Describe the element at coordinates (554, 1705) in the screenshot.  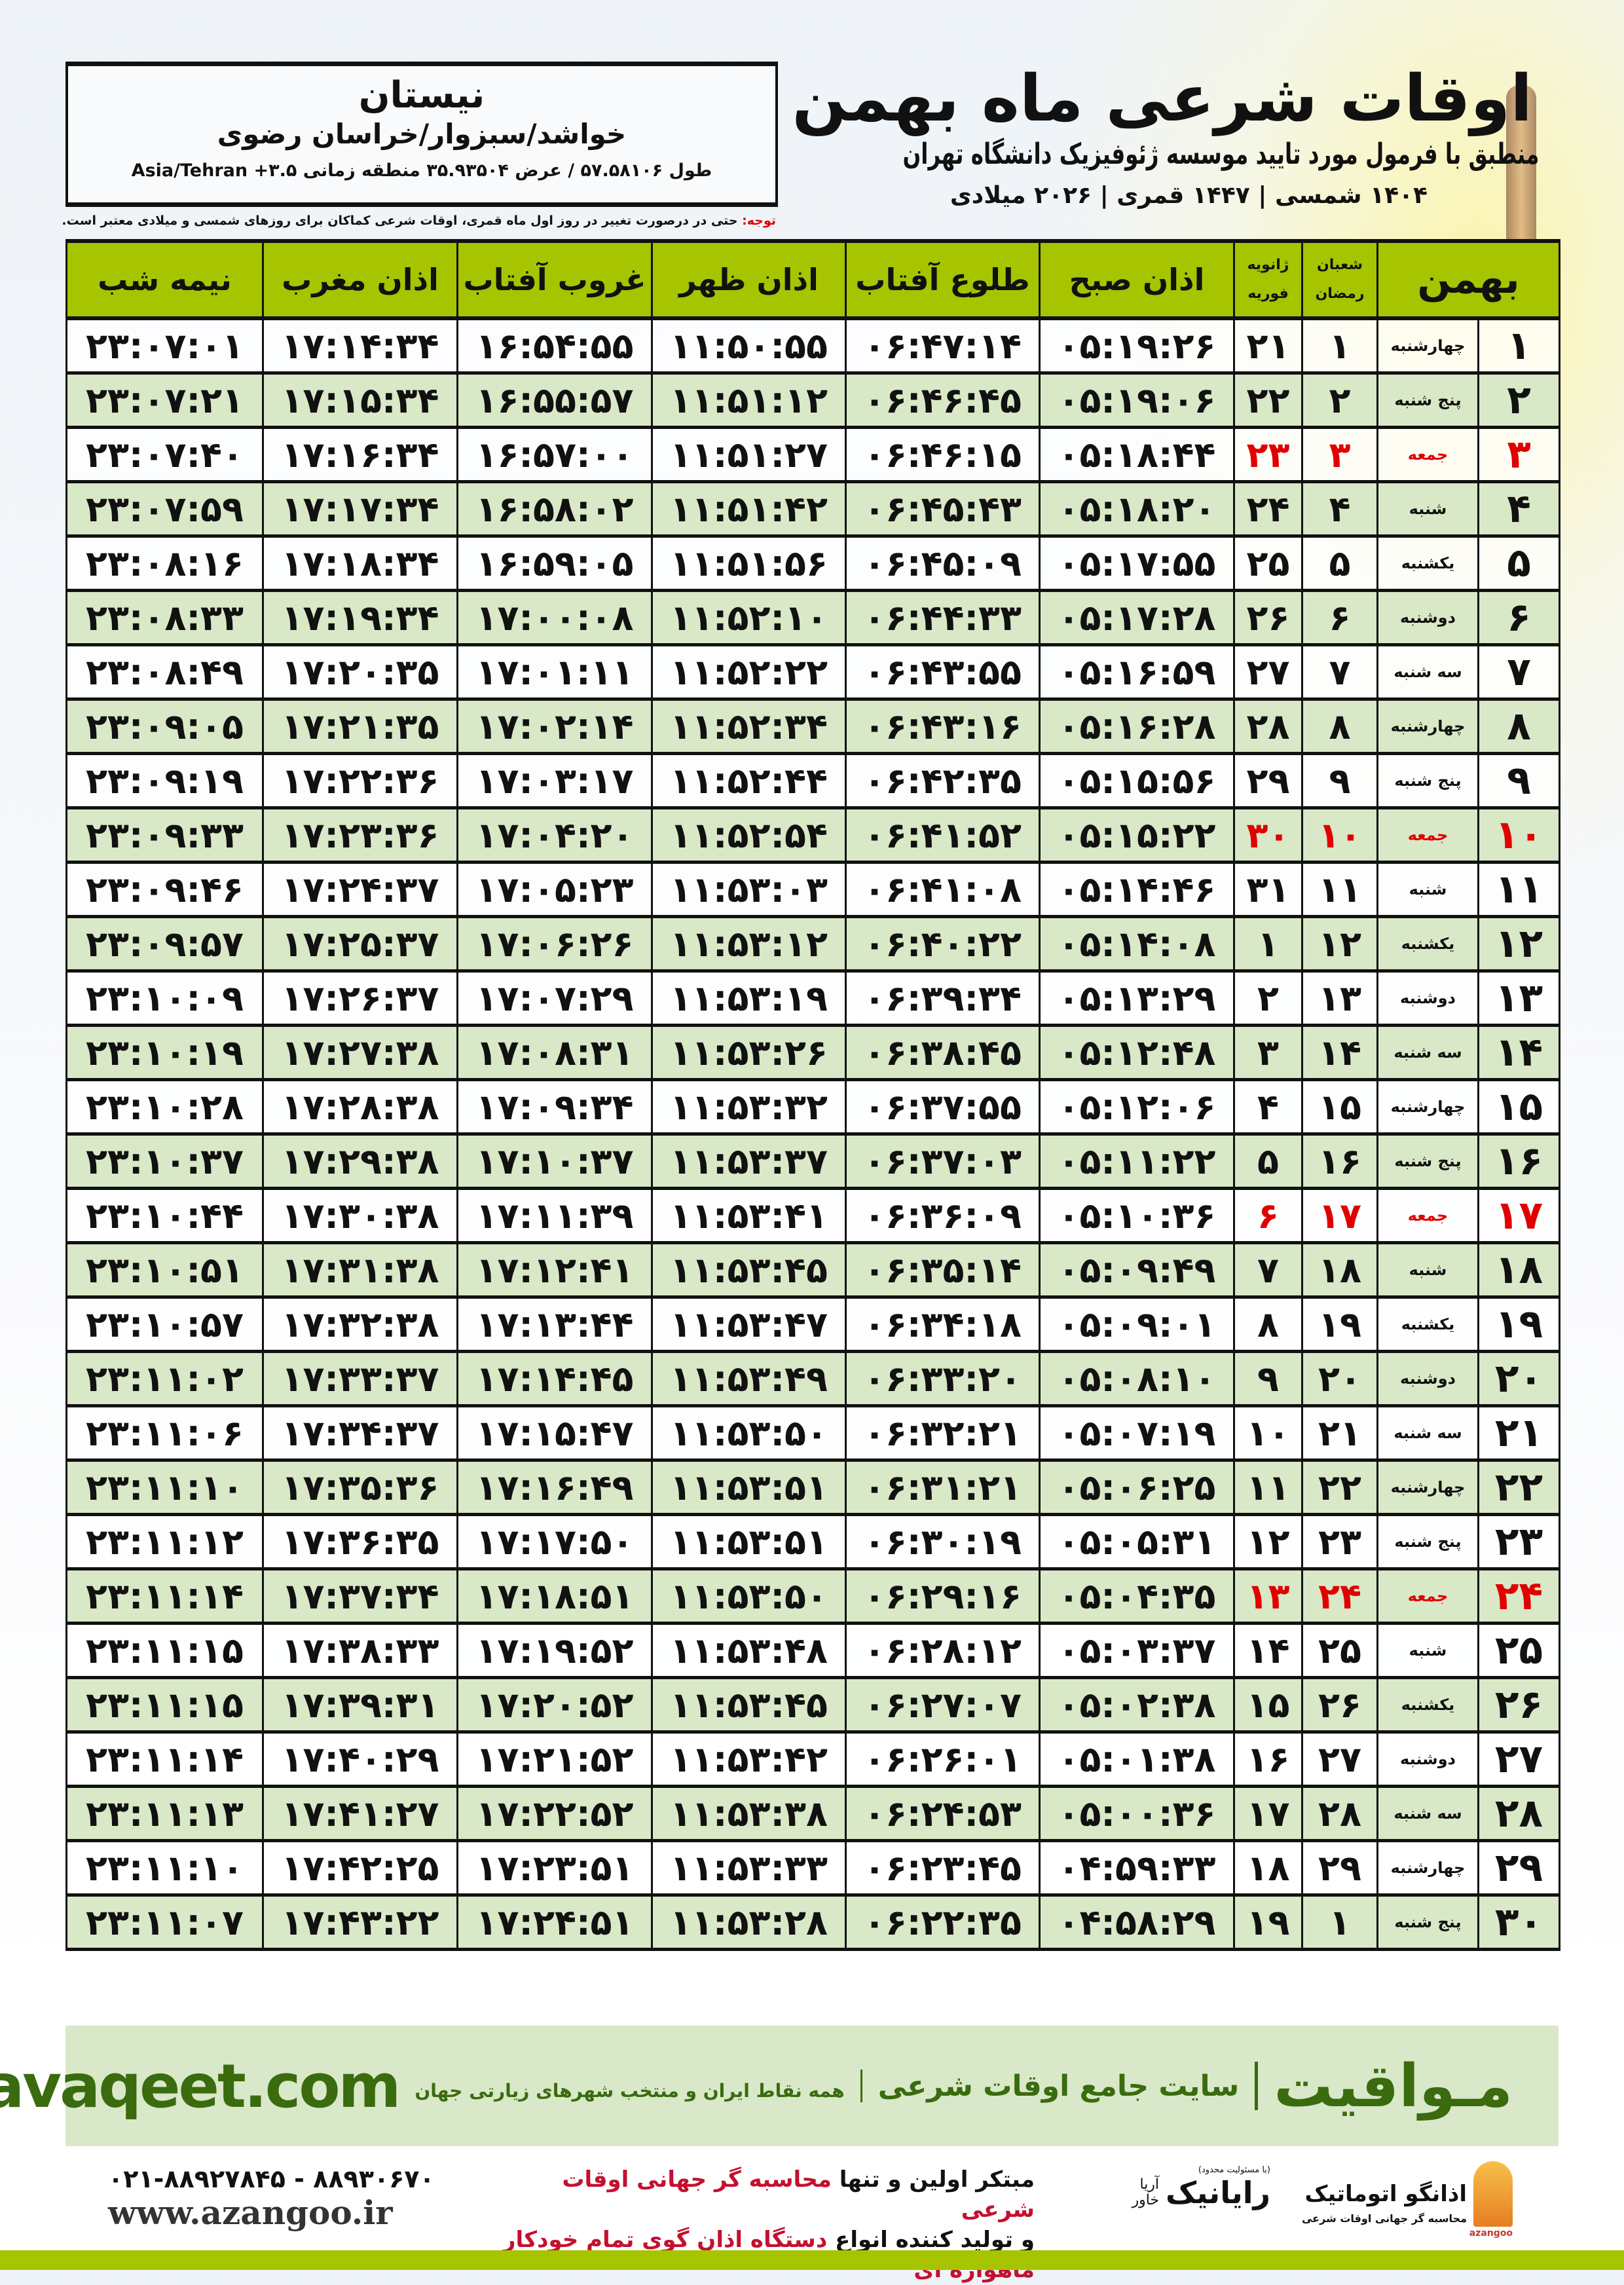
I see `sunset-time: ۱۷:۲۰:۵۲` at that location.